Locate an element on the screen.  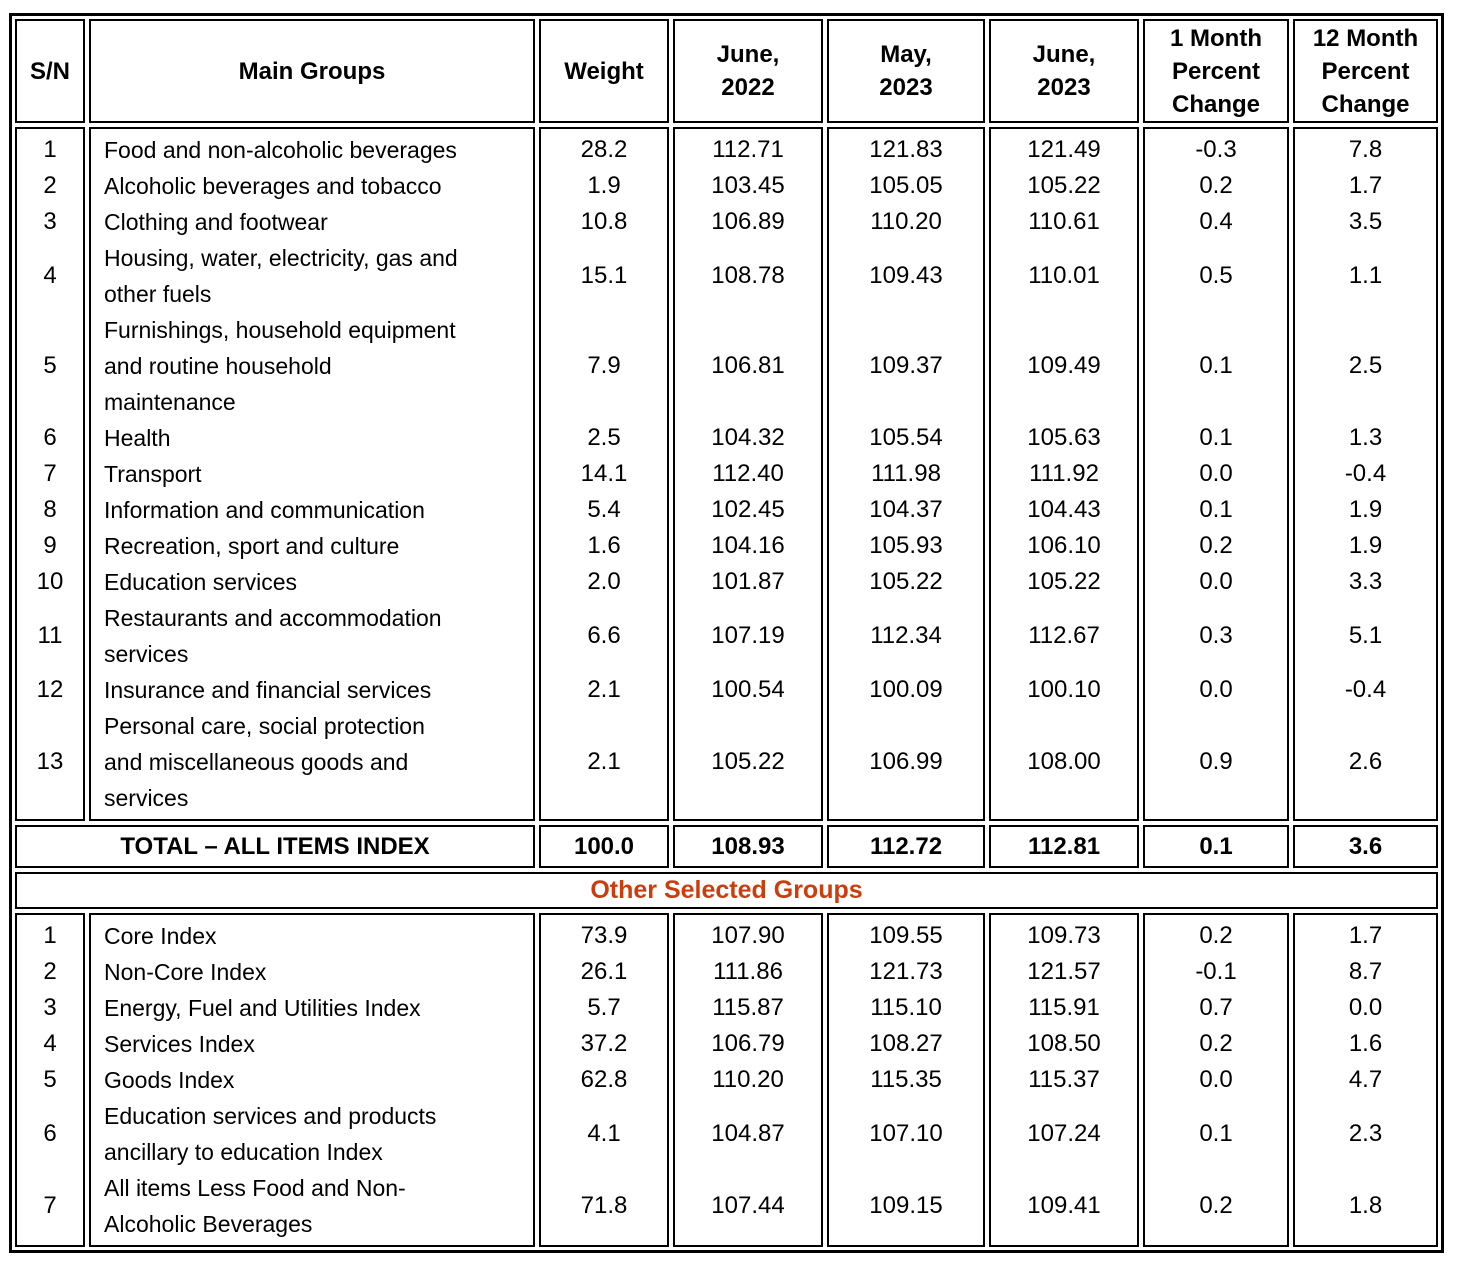
value-cell: 37.2 is located at coordinates (604, 1043).